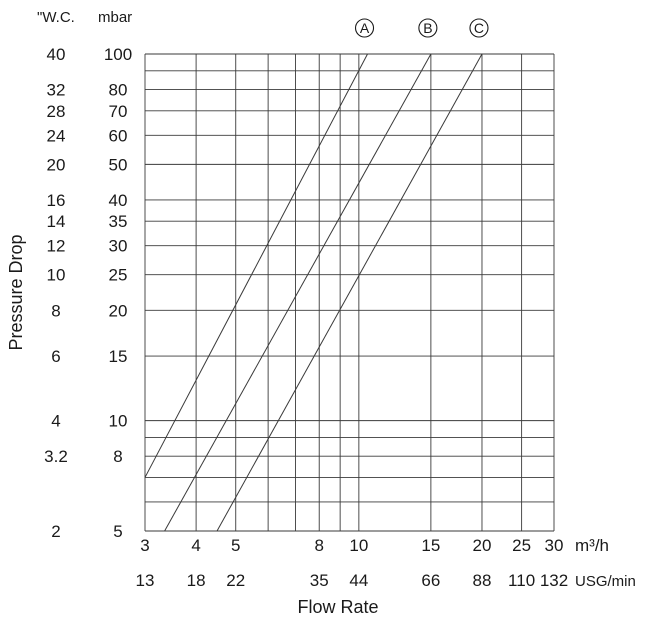  What do you see at coordinates (56, 90) in the screenshot?
I see `y-secondary-tick-label: 32` at bounding box center [56, 90].